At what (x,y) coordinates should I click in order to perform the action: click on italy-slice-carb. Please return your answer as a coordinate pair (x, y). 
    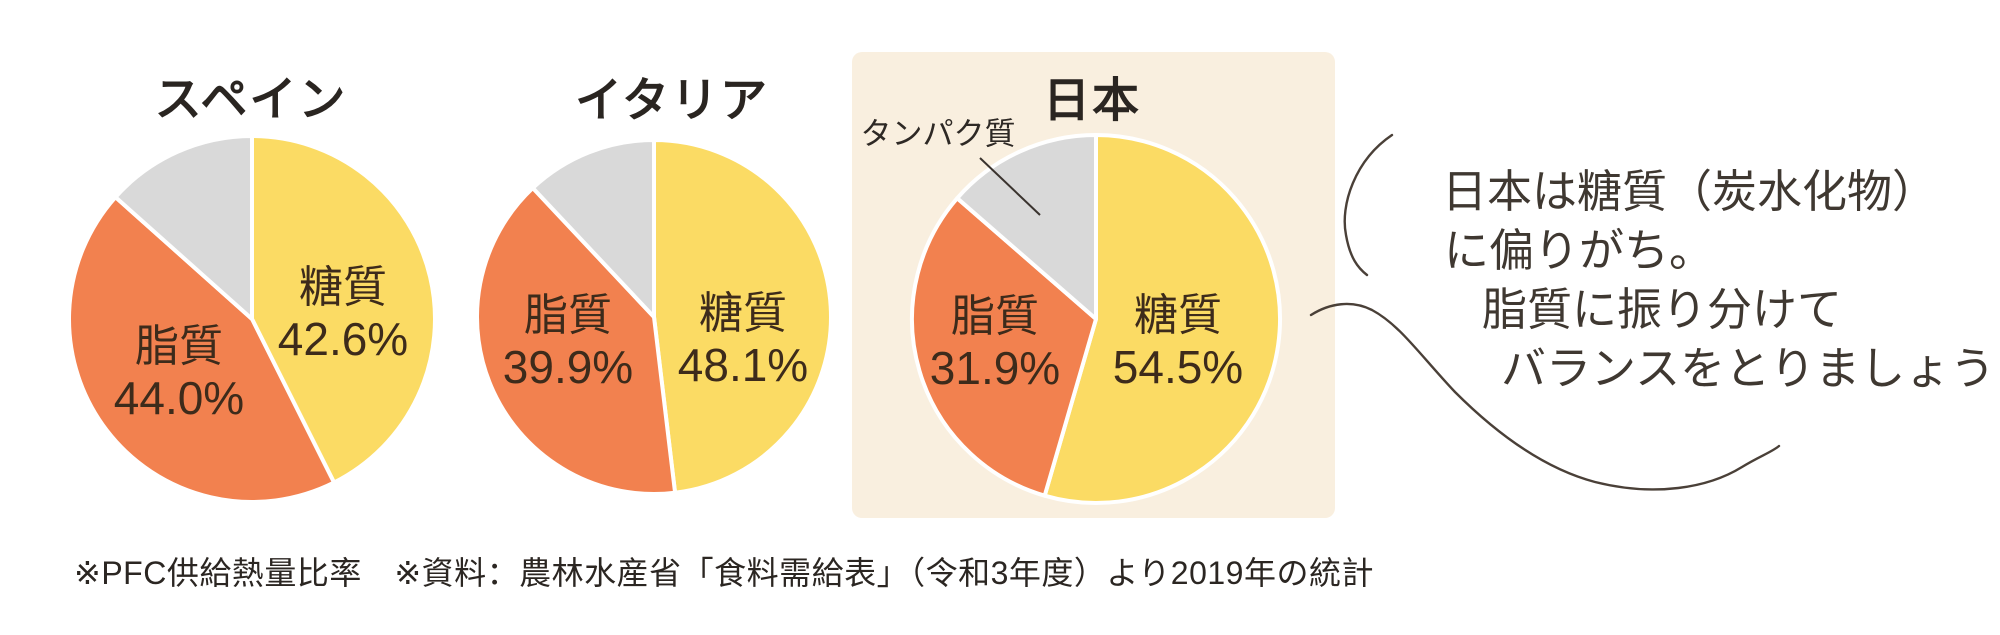
    Looking at the image, I should click on (742, 316).